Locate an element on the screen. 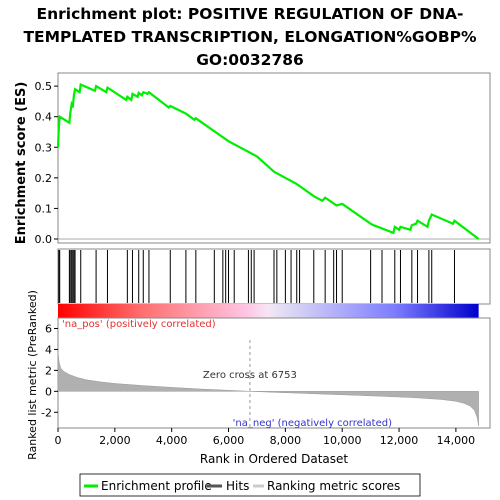 This screenshot has width=500, height=500. es-y-tick-label: 0.1 is located at coordinates (44, 208).